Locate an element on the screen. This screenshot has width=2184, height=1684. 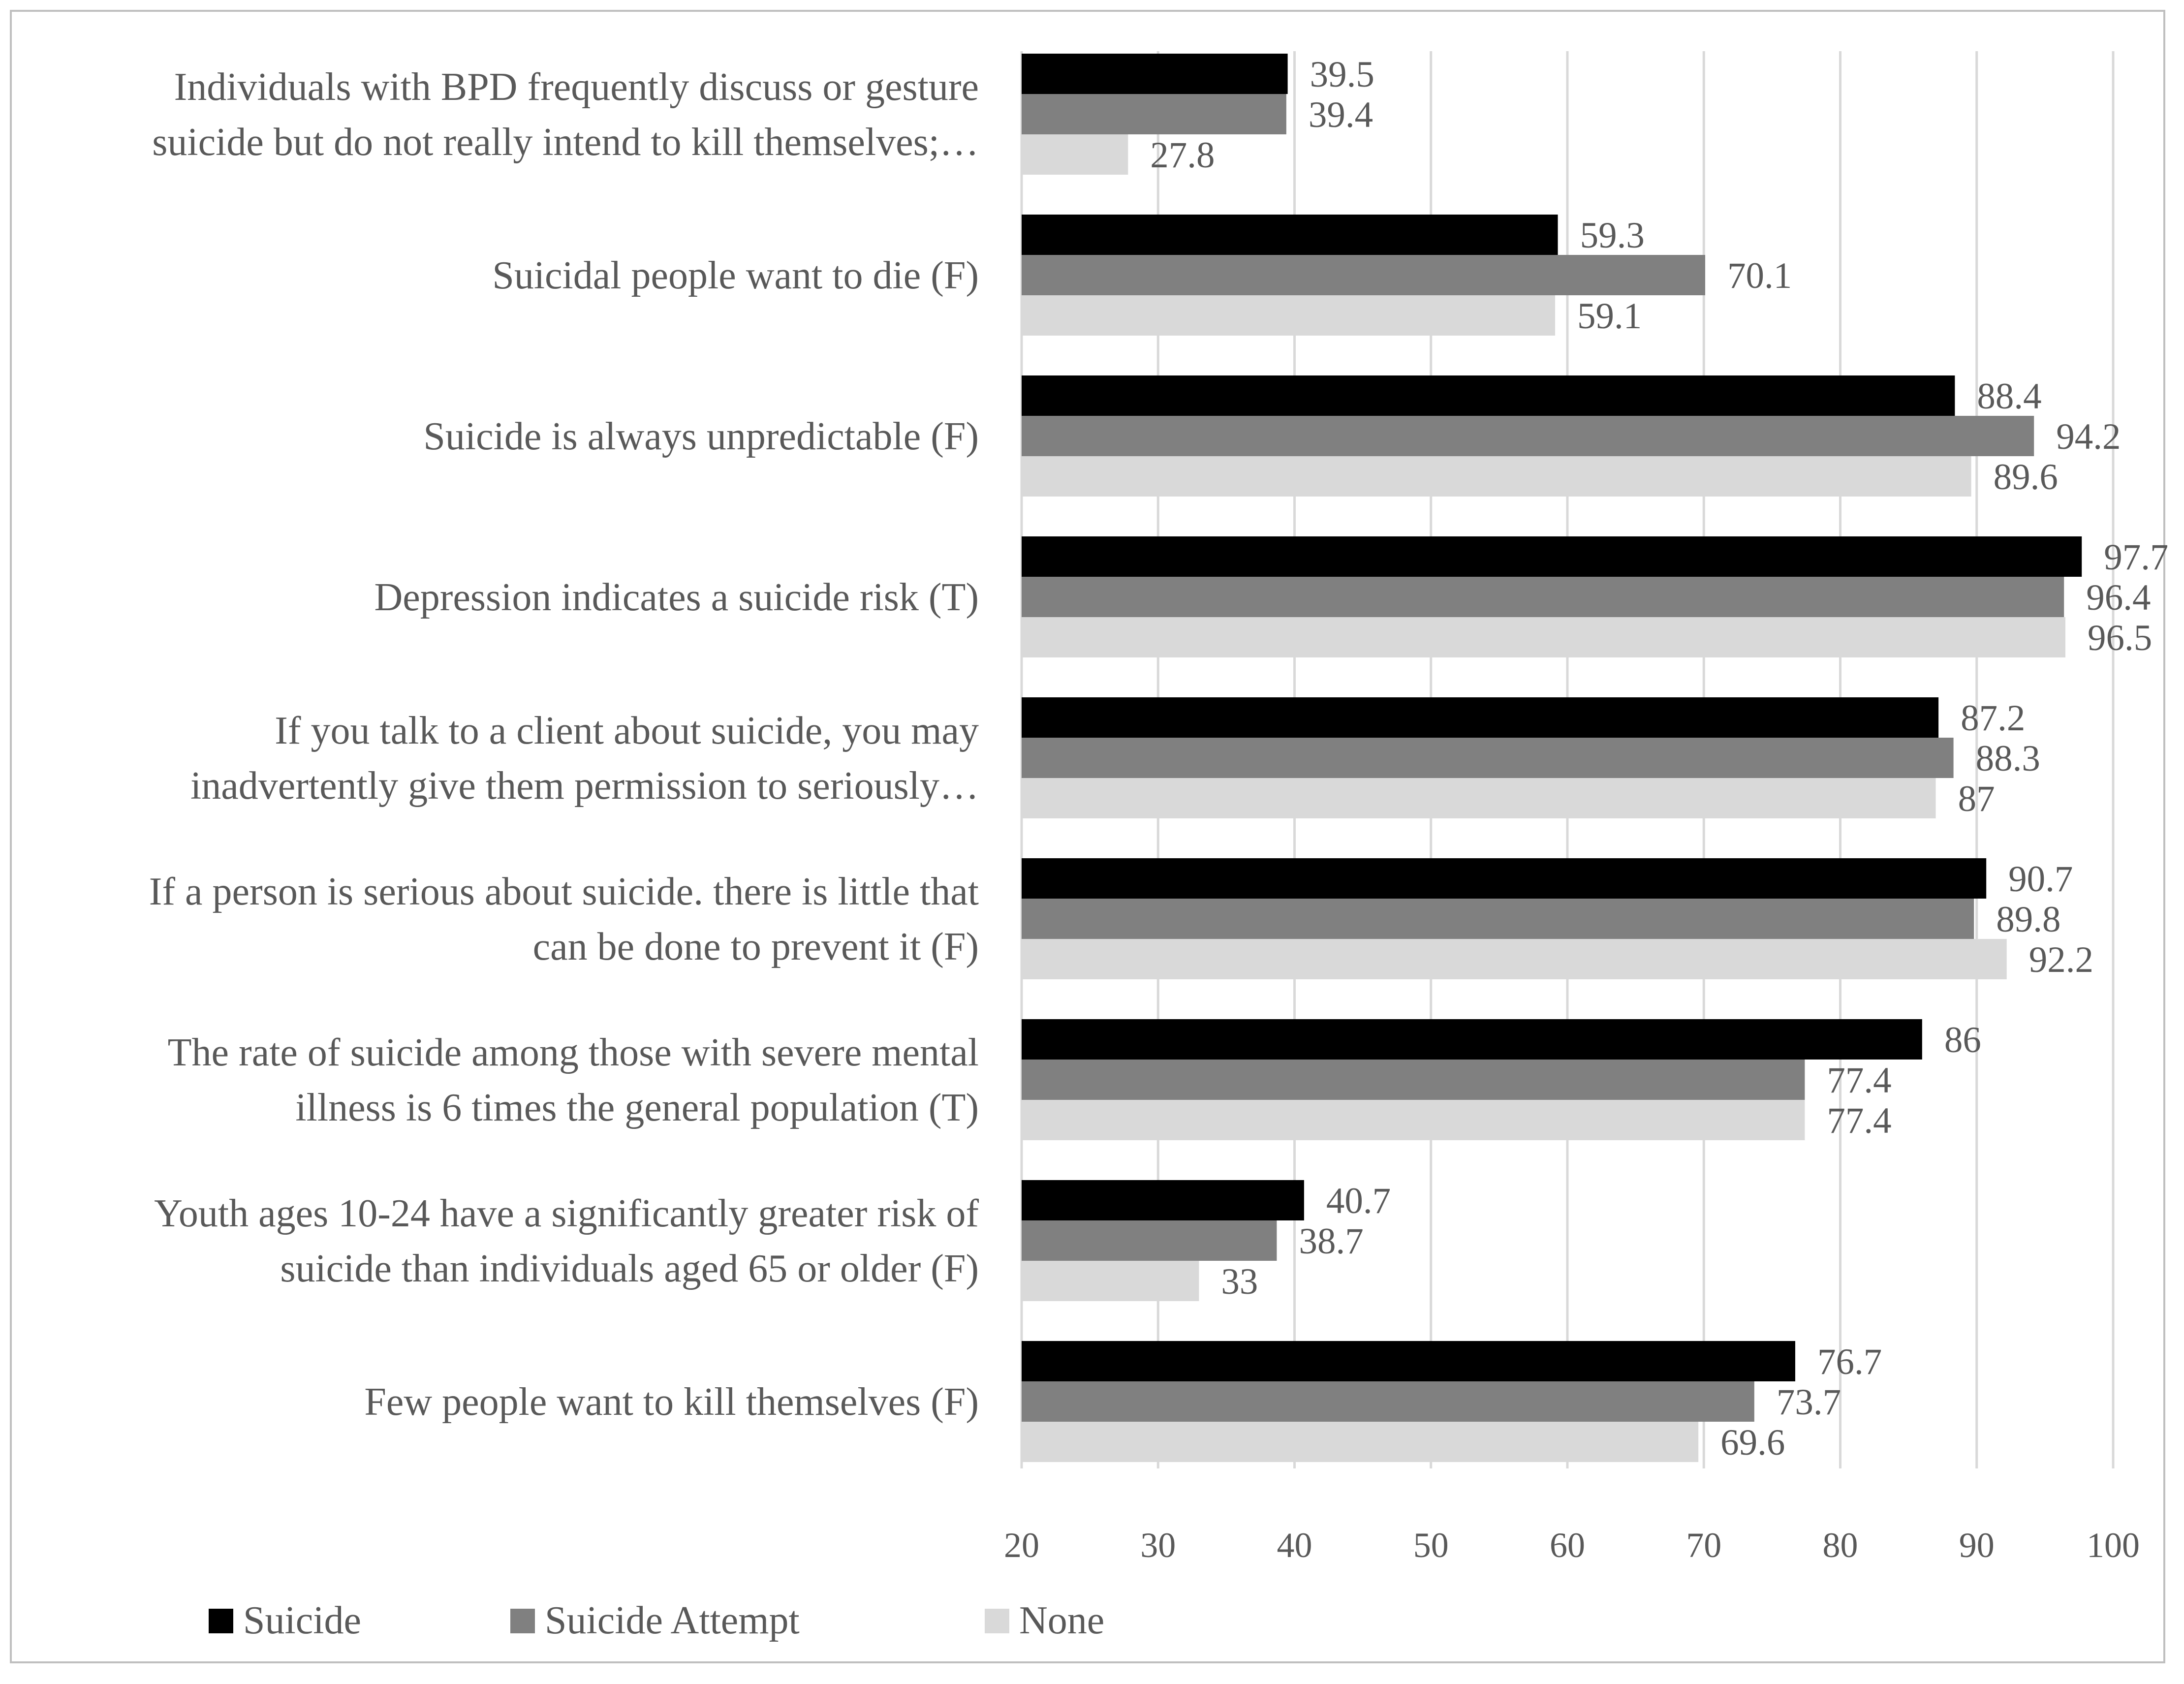
data-label: 88.4 is located at coordinates (2009, 396).